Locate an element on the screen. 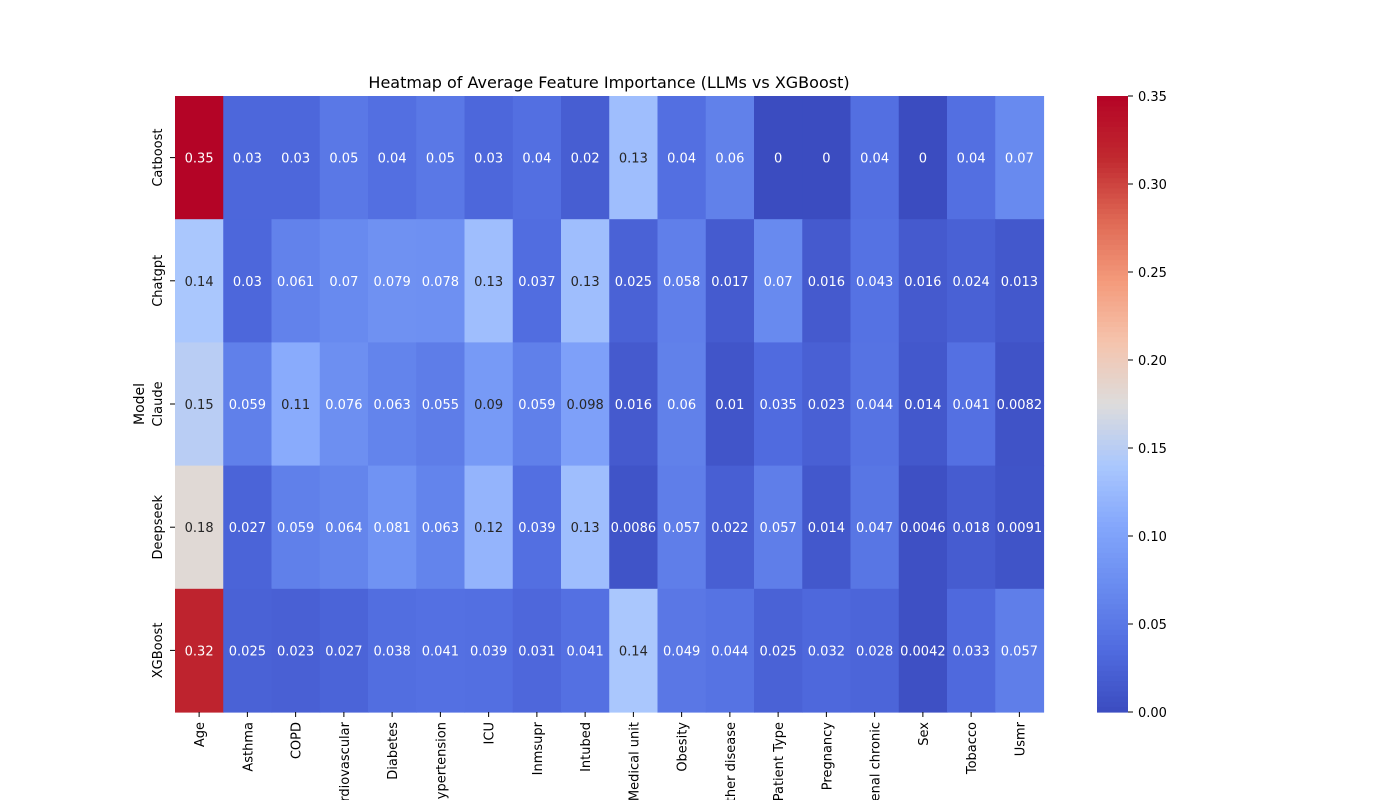 The height and width of the screenshot is (800, 1400). cell-value-label: 0.076 is located at coordinates (343, 405).